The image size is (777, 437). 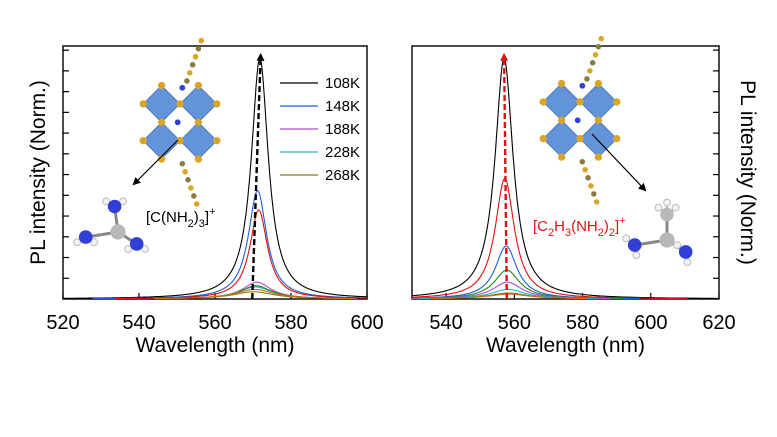 What do you see at coordinates (568, 233) in the screenshot?
I see `formula-part: 3` at bounding box center [568, 233].